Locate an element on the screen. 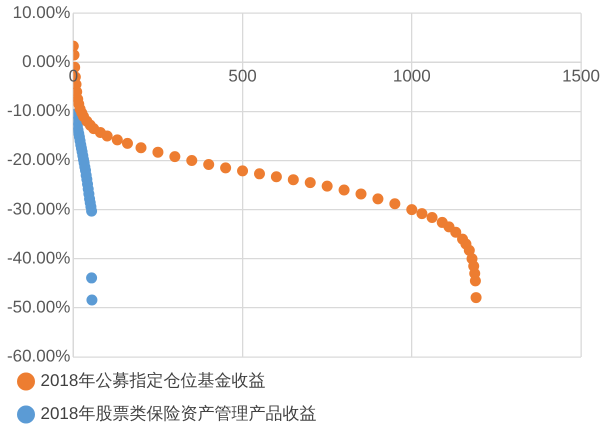 This screenshot has height=437, width=607. y-tick-label: -50.00% is located at coordinates (38, 307).